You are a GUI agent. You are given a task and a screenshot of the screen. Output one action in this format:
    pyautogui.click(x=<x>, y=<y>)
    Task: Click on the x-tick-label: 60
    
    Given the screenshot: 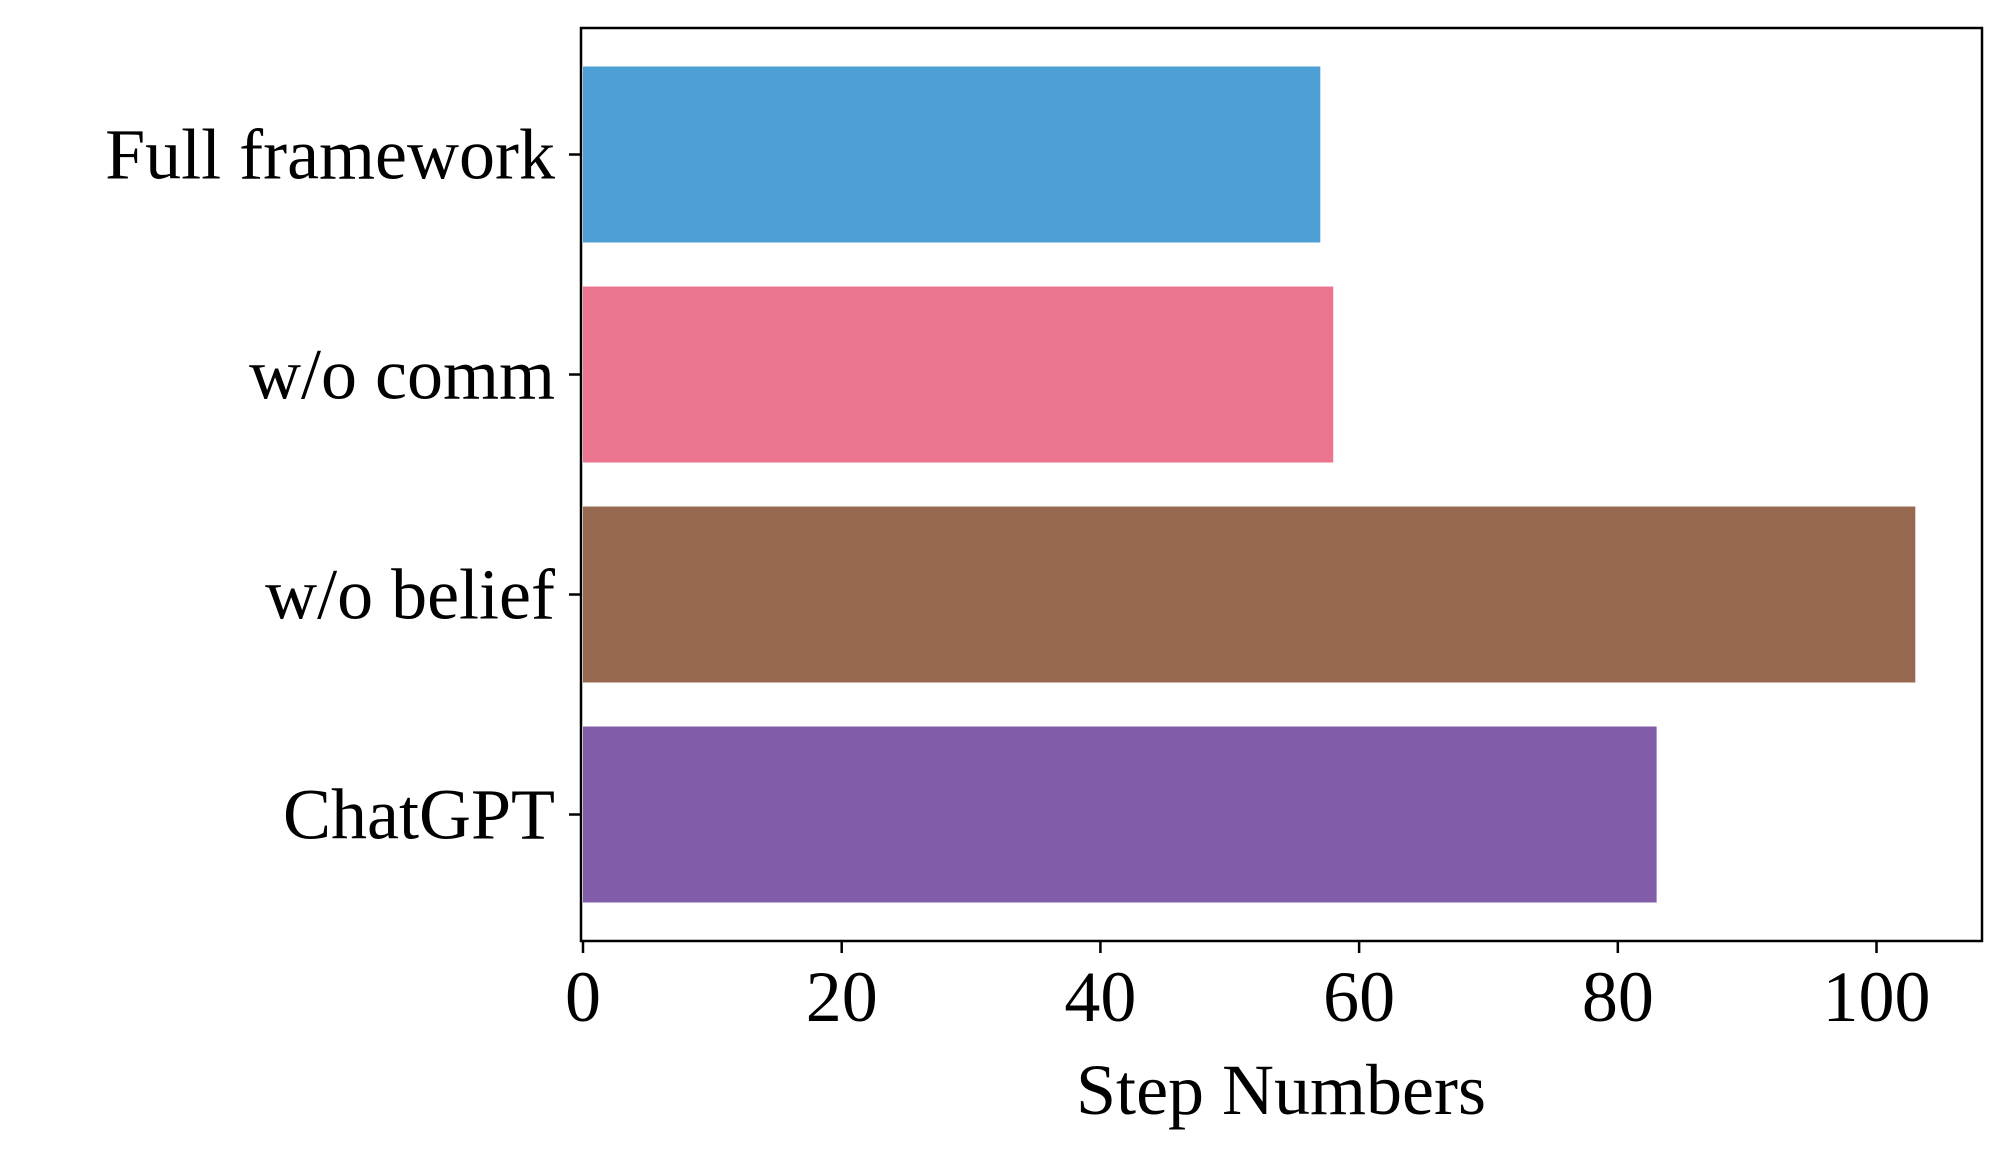 What is the action you would take?
    pyautogui.click(x=1359, y=997)
    